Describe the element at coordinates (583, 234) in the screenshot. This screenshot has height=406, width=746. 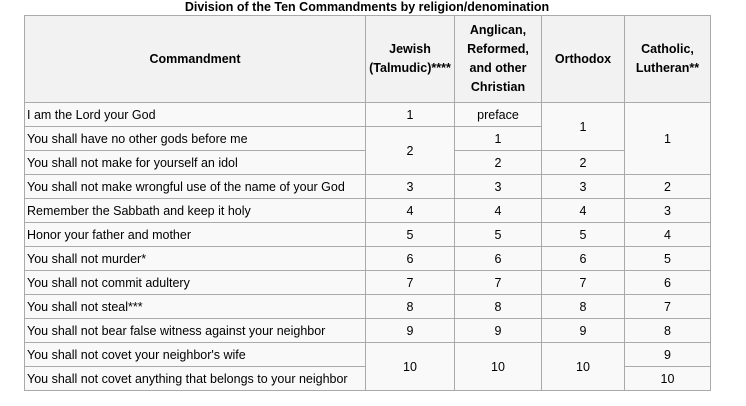
I see `orthodox-cell: 5` at that location.